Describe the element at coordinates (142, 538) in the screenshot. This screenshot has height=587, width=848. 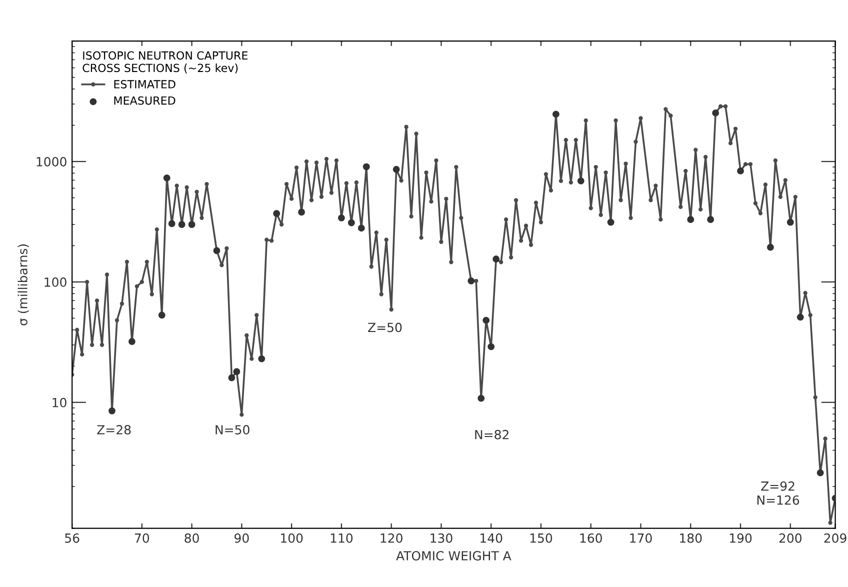
I see `x-tick-label: 70` at that location.